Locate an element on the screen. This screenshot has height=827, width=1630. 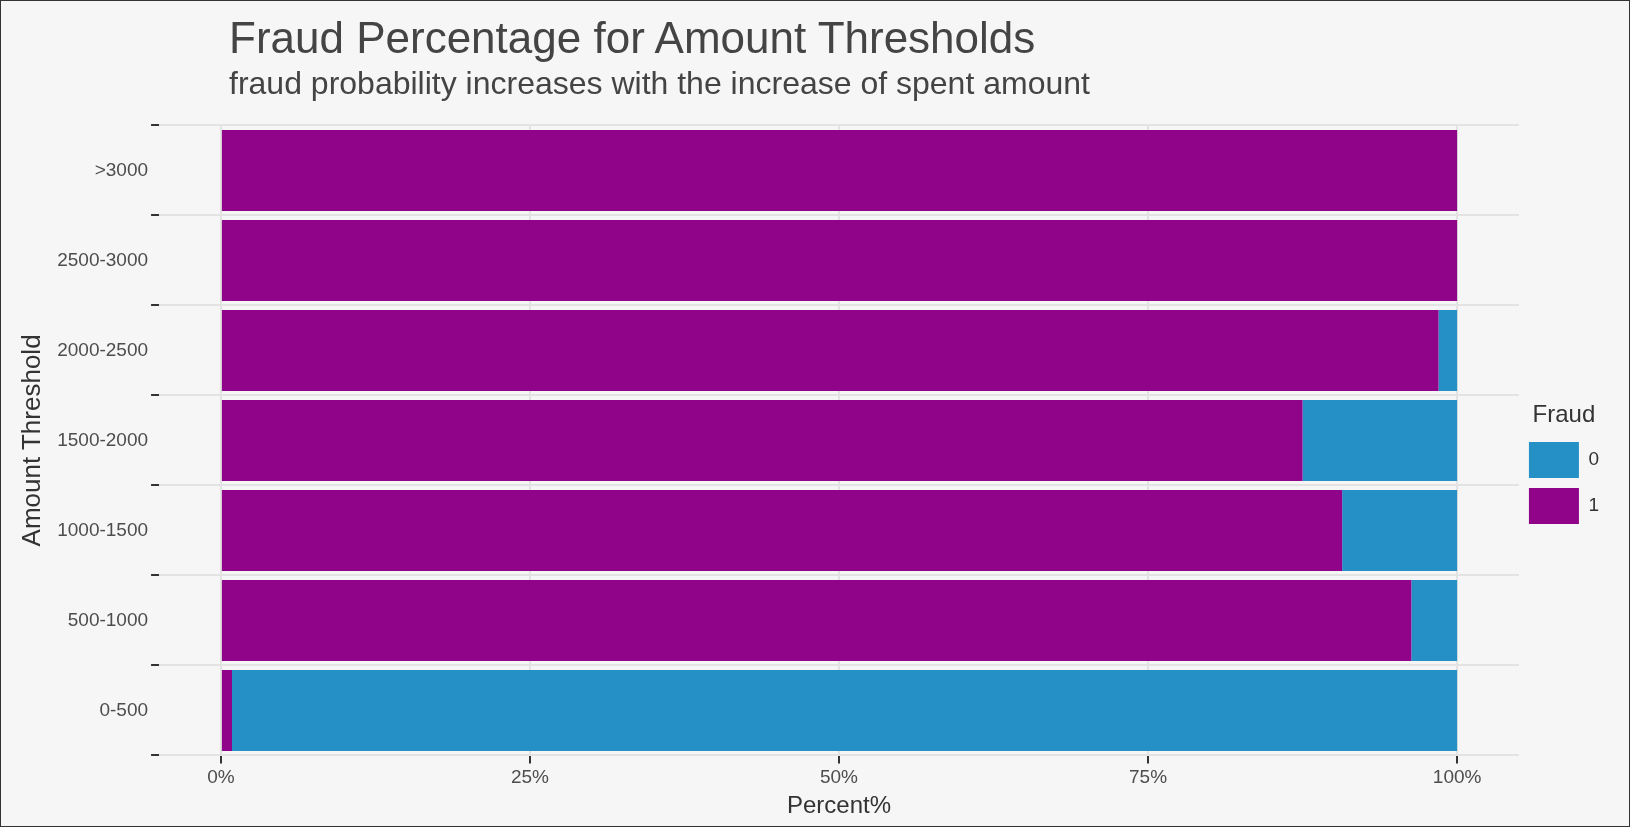
legend-label: 1 is located at coordinates (1594, 505).